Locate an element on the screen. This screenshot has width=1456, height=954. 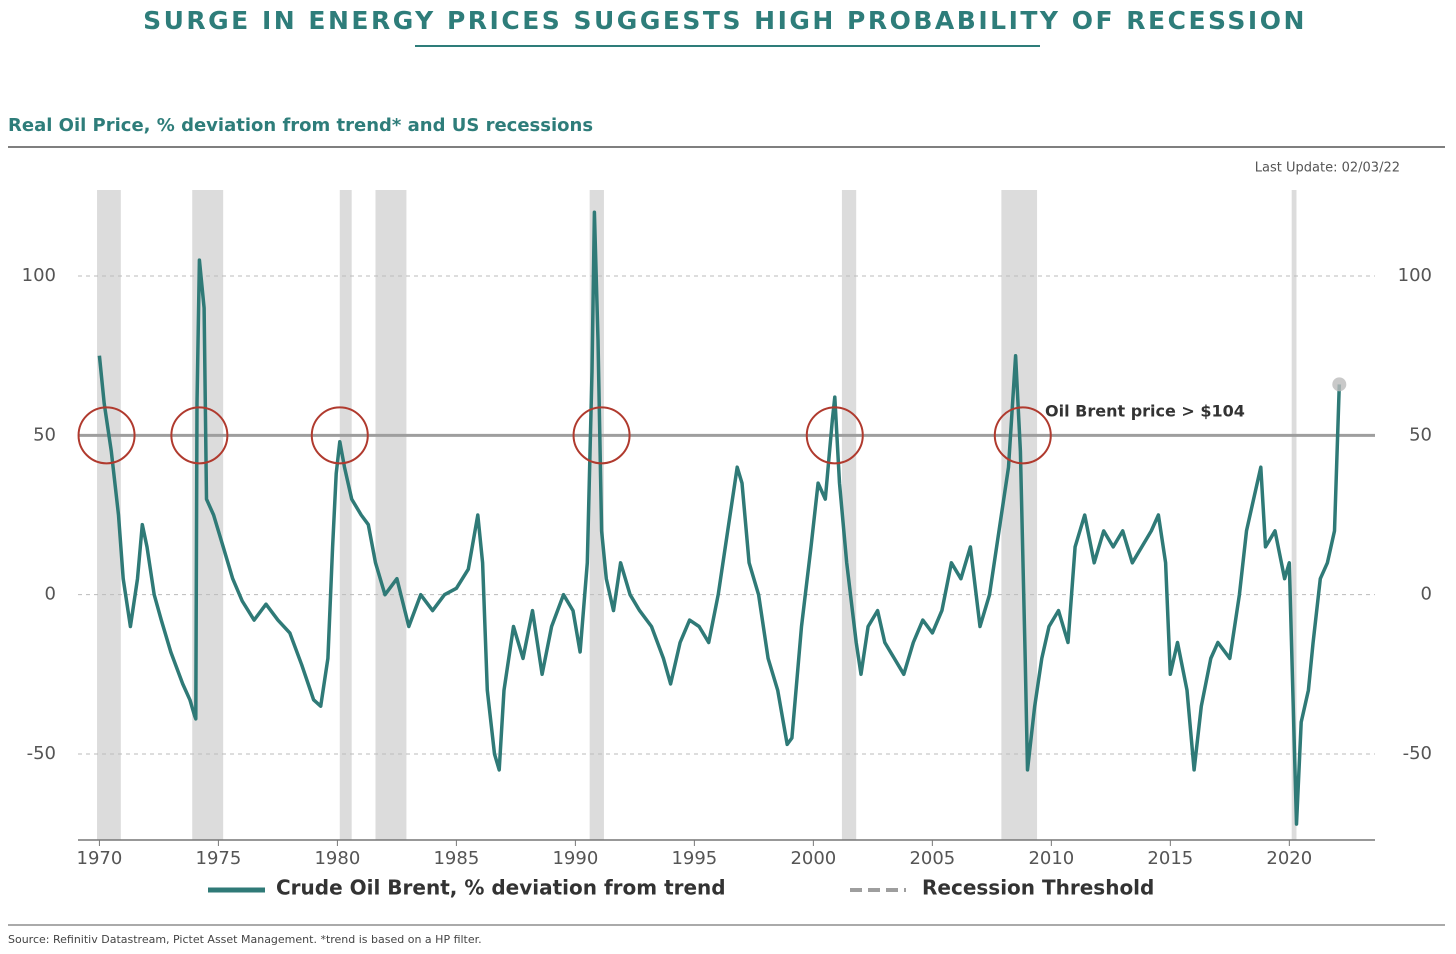
y2-tick-label: -50 is located at coordinates (1417, 753).